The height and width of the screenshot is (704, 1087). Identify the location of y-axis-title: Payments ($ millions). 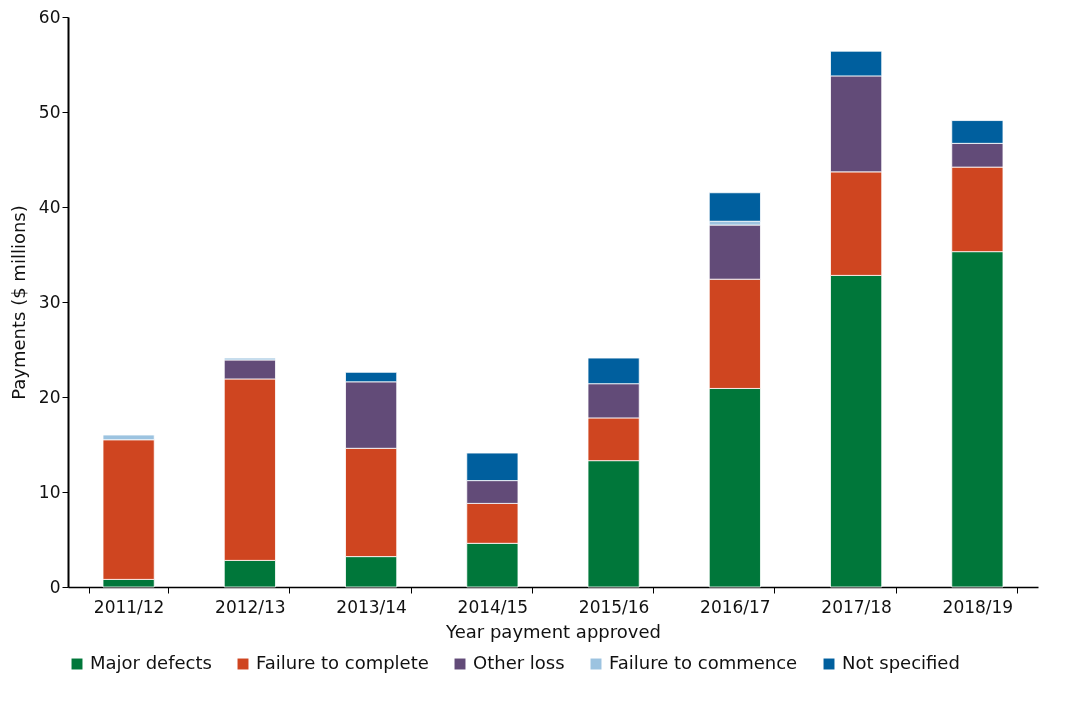
(18, 302).